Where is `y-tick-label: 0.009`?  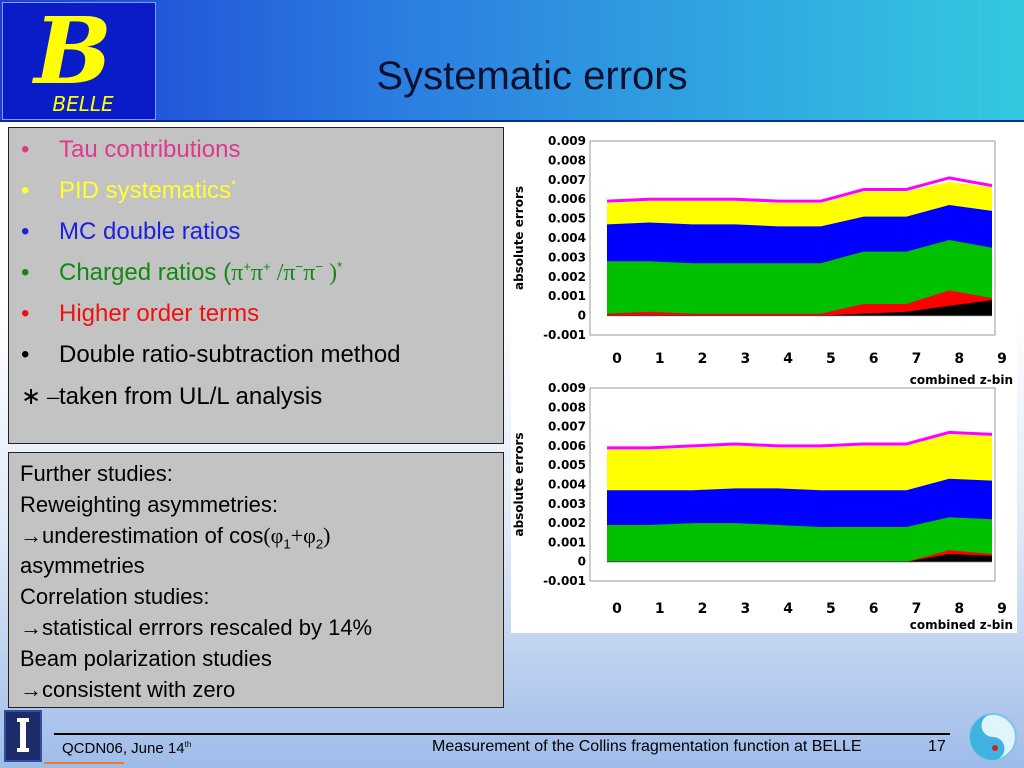 y-tick-label: 0.009 is located at coordinates (567, 388).